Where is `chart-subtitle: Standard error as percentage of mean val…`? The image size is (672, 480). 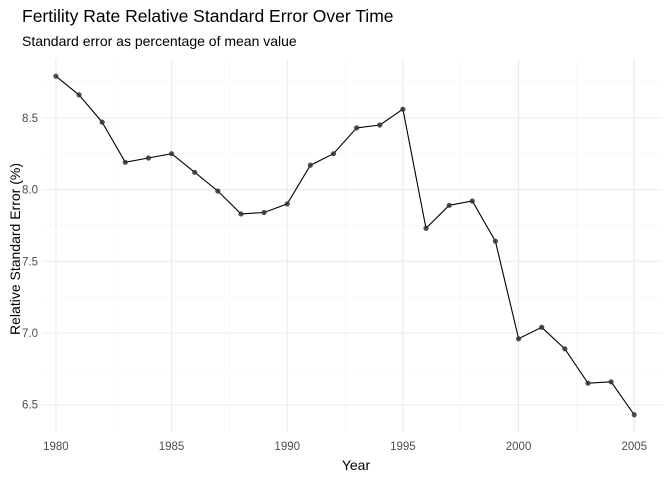
chart-subtitle: Standard error as percentage of mean val… is located at coordinates (159, 41).